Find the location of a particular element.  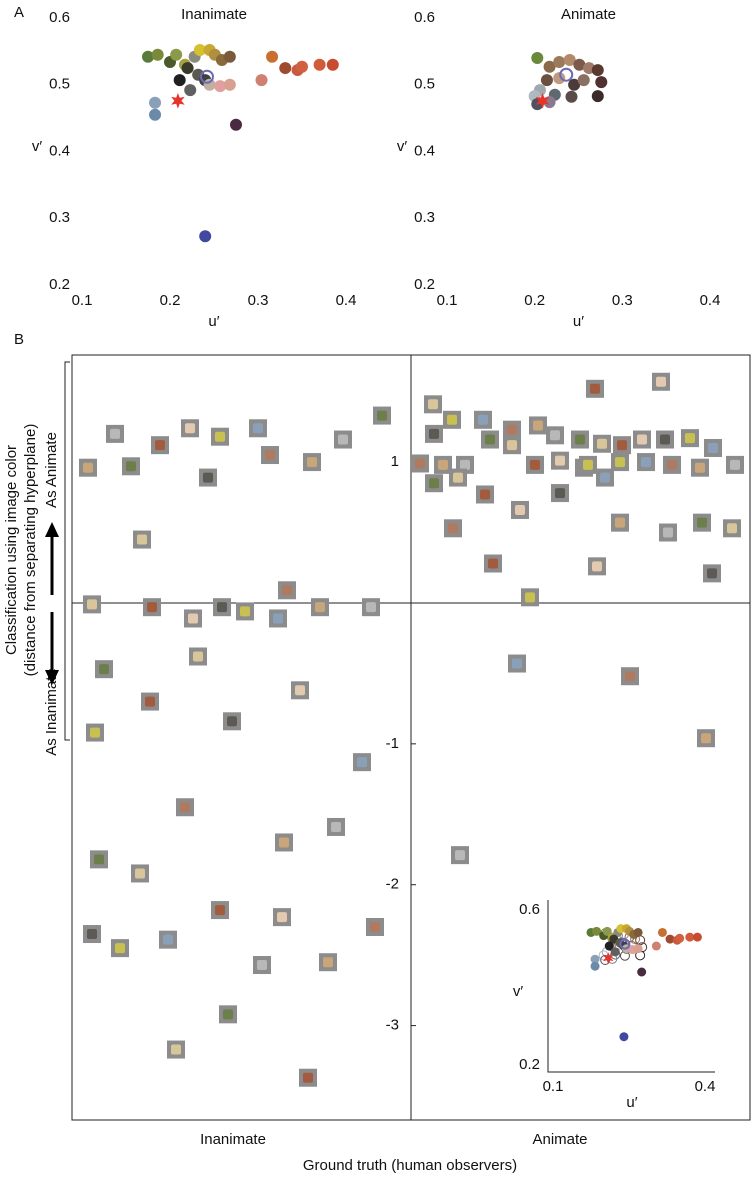

y-axis-label: Classification using image color is located at coordinates (11, 550).